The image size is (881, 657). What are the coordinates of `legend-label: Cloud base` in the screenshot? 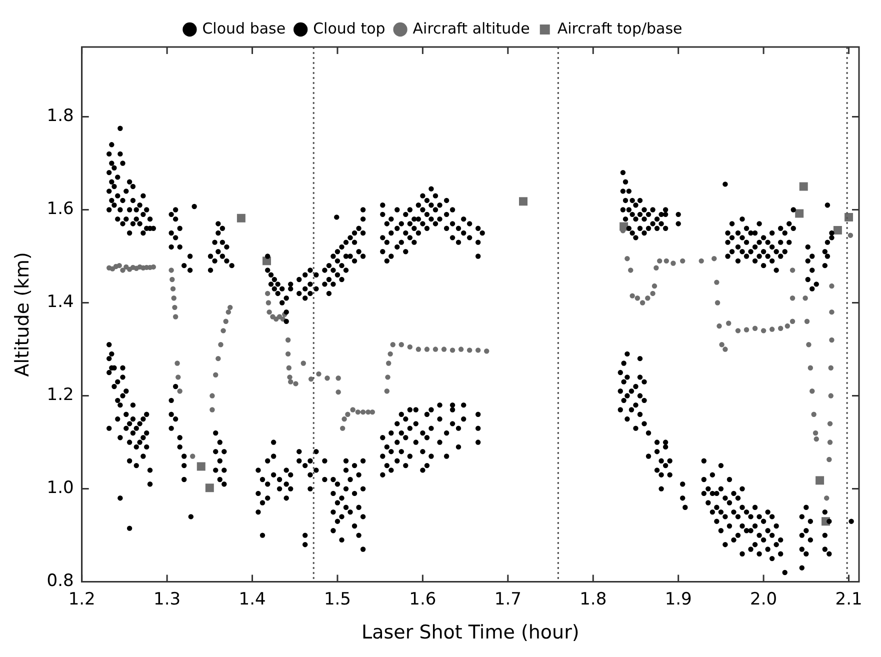 It's located at (244, 28).